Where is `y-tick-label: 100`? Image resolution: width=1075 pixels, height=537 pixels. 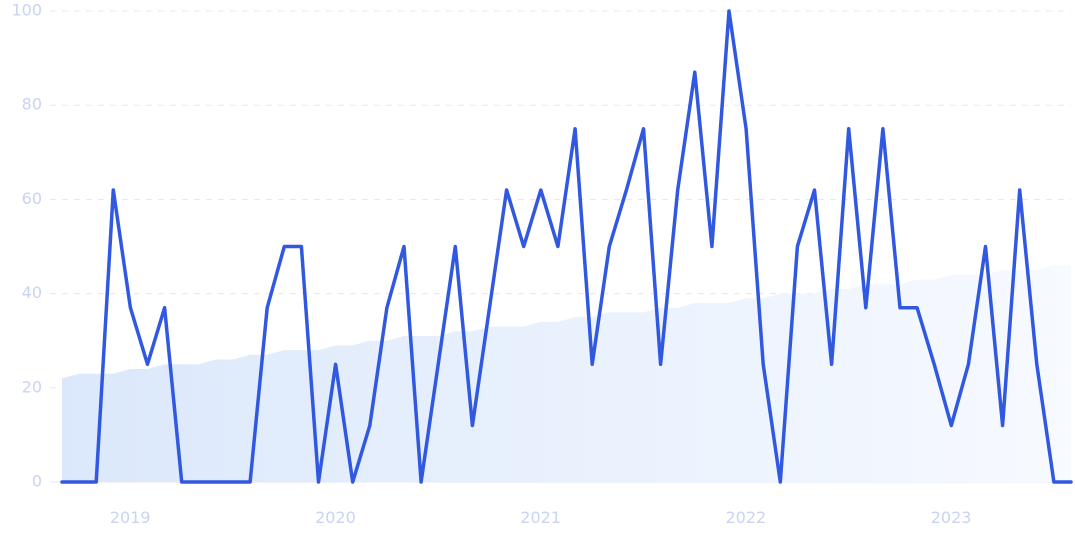
y-tick-label: 100 is located at coordinates (26, 10).